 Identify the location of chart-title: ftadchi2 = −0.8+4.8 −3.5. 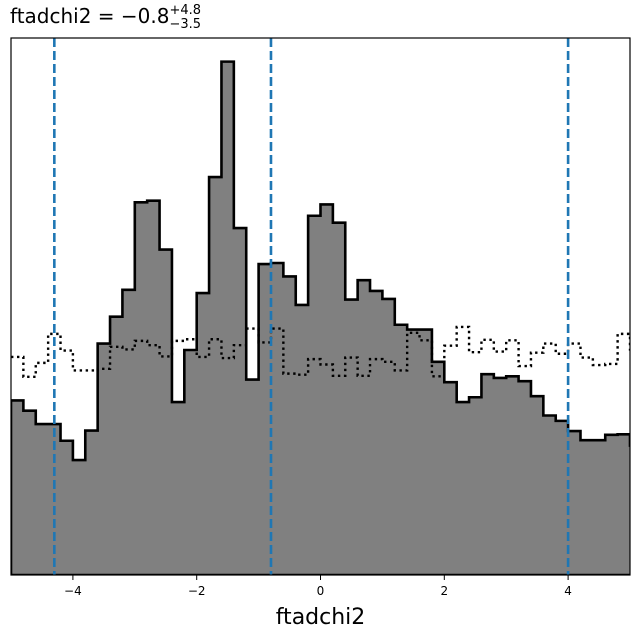
(105, 17).